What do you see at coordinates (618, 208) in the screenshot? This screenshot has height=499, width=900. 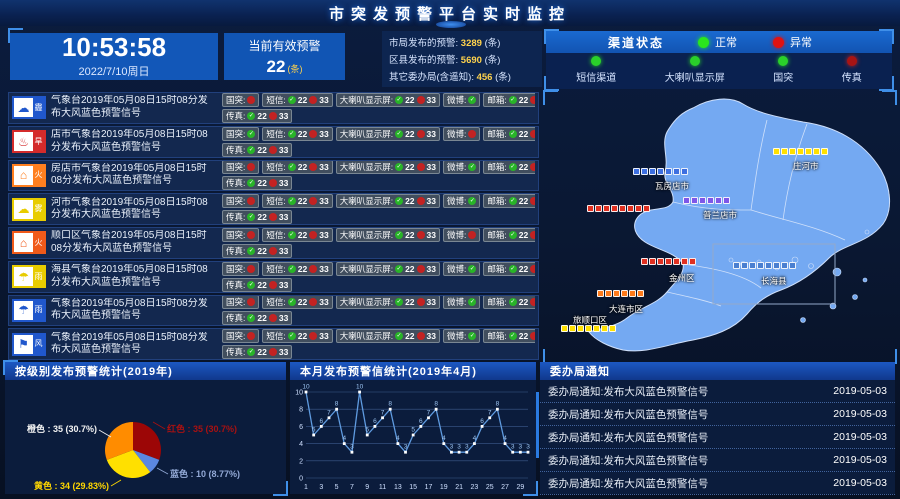 I see `warning-cluster-west-coast` at bounding box center [618, 208].